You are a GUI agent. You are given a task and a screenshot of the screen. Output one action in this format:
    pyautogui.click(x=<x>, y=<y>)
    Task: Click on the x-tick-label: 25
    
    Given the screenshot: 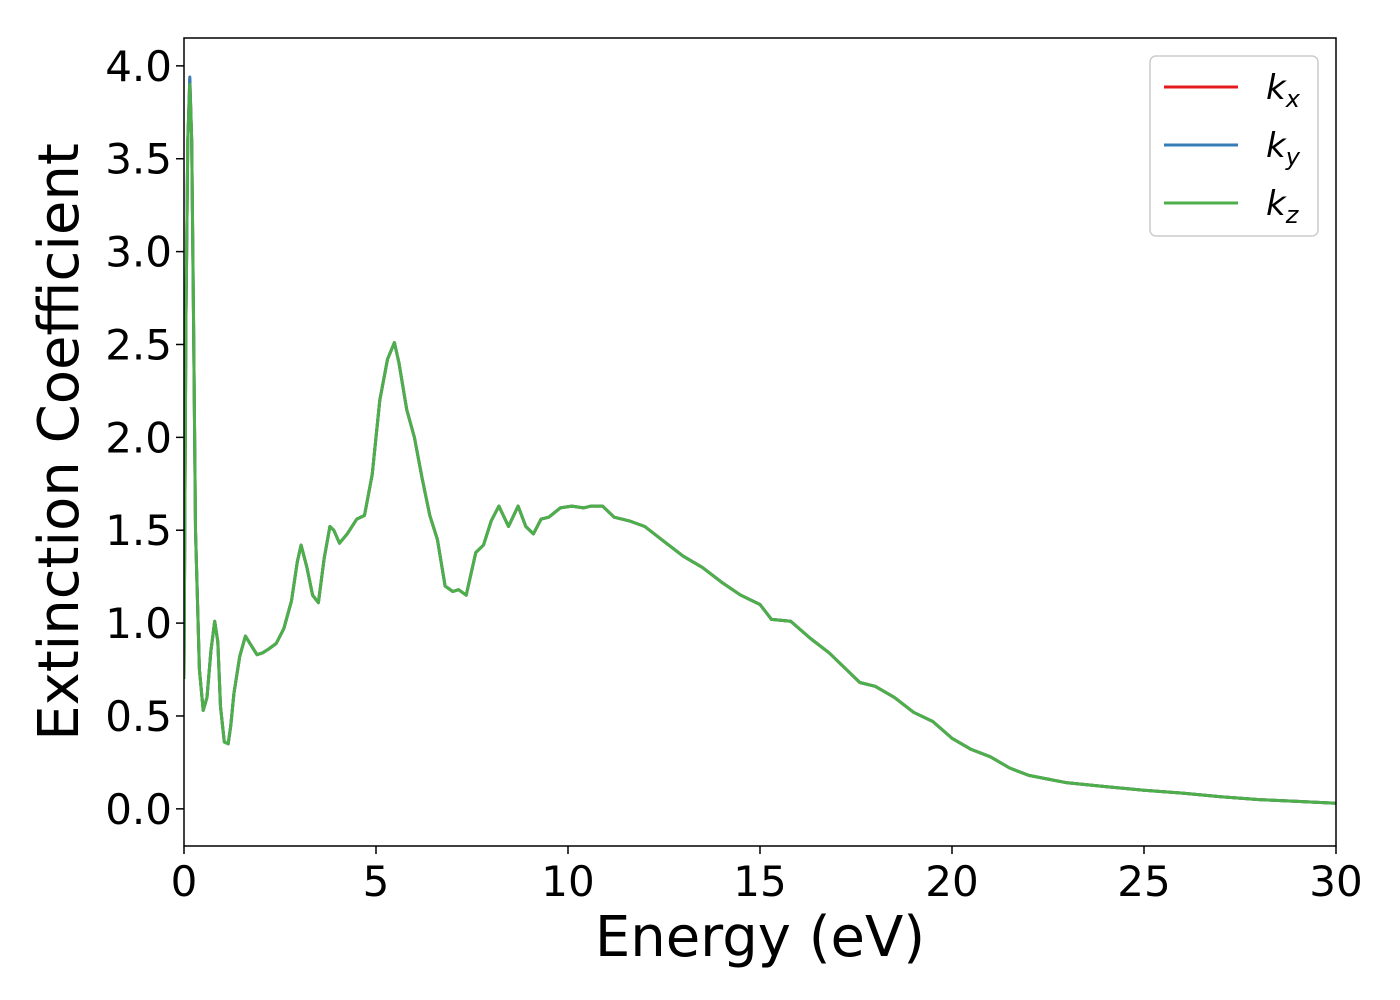 What is the action you would take?
    pyautogui.click(x=1143, y=881)
    